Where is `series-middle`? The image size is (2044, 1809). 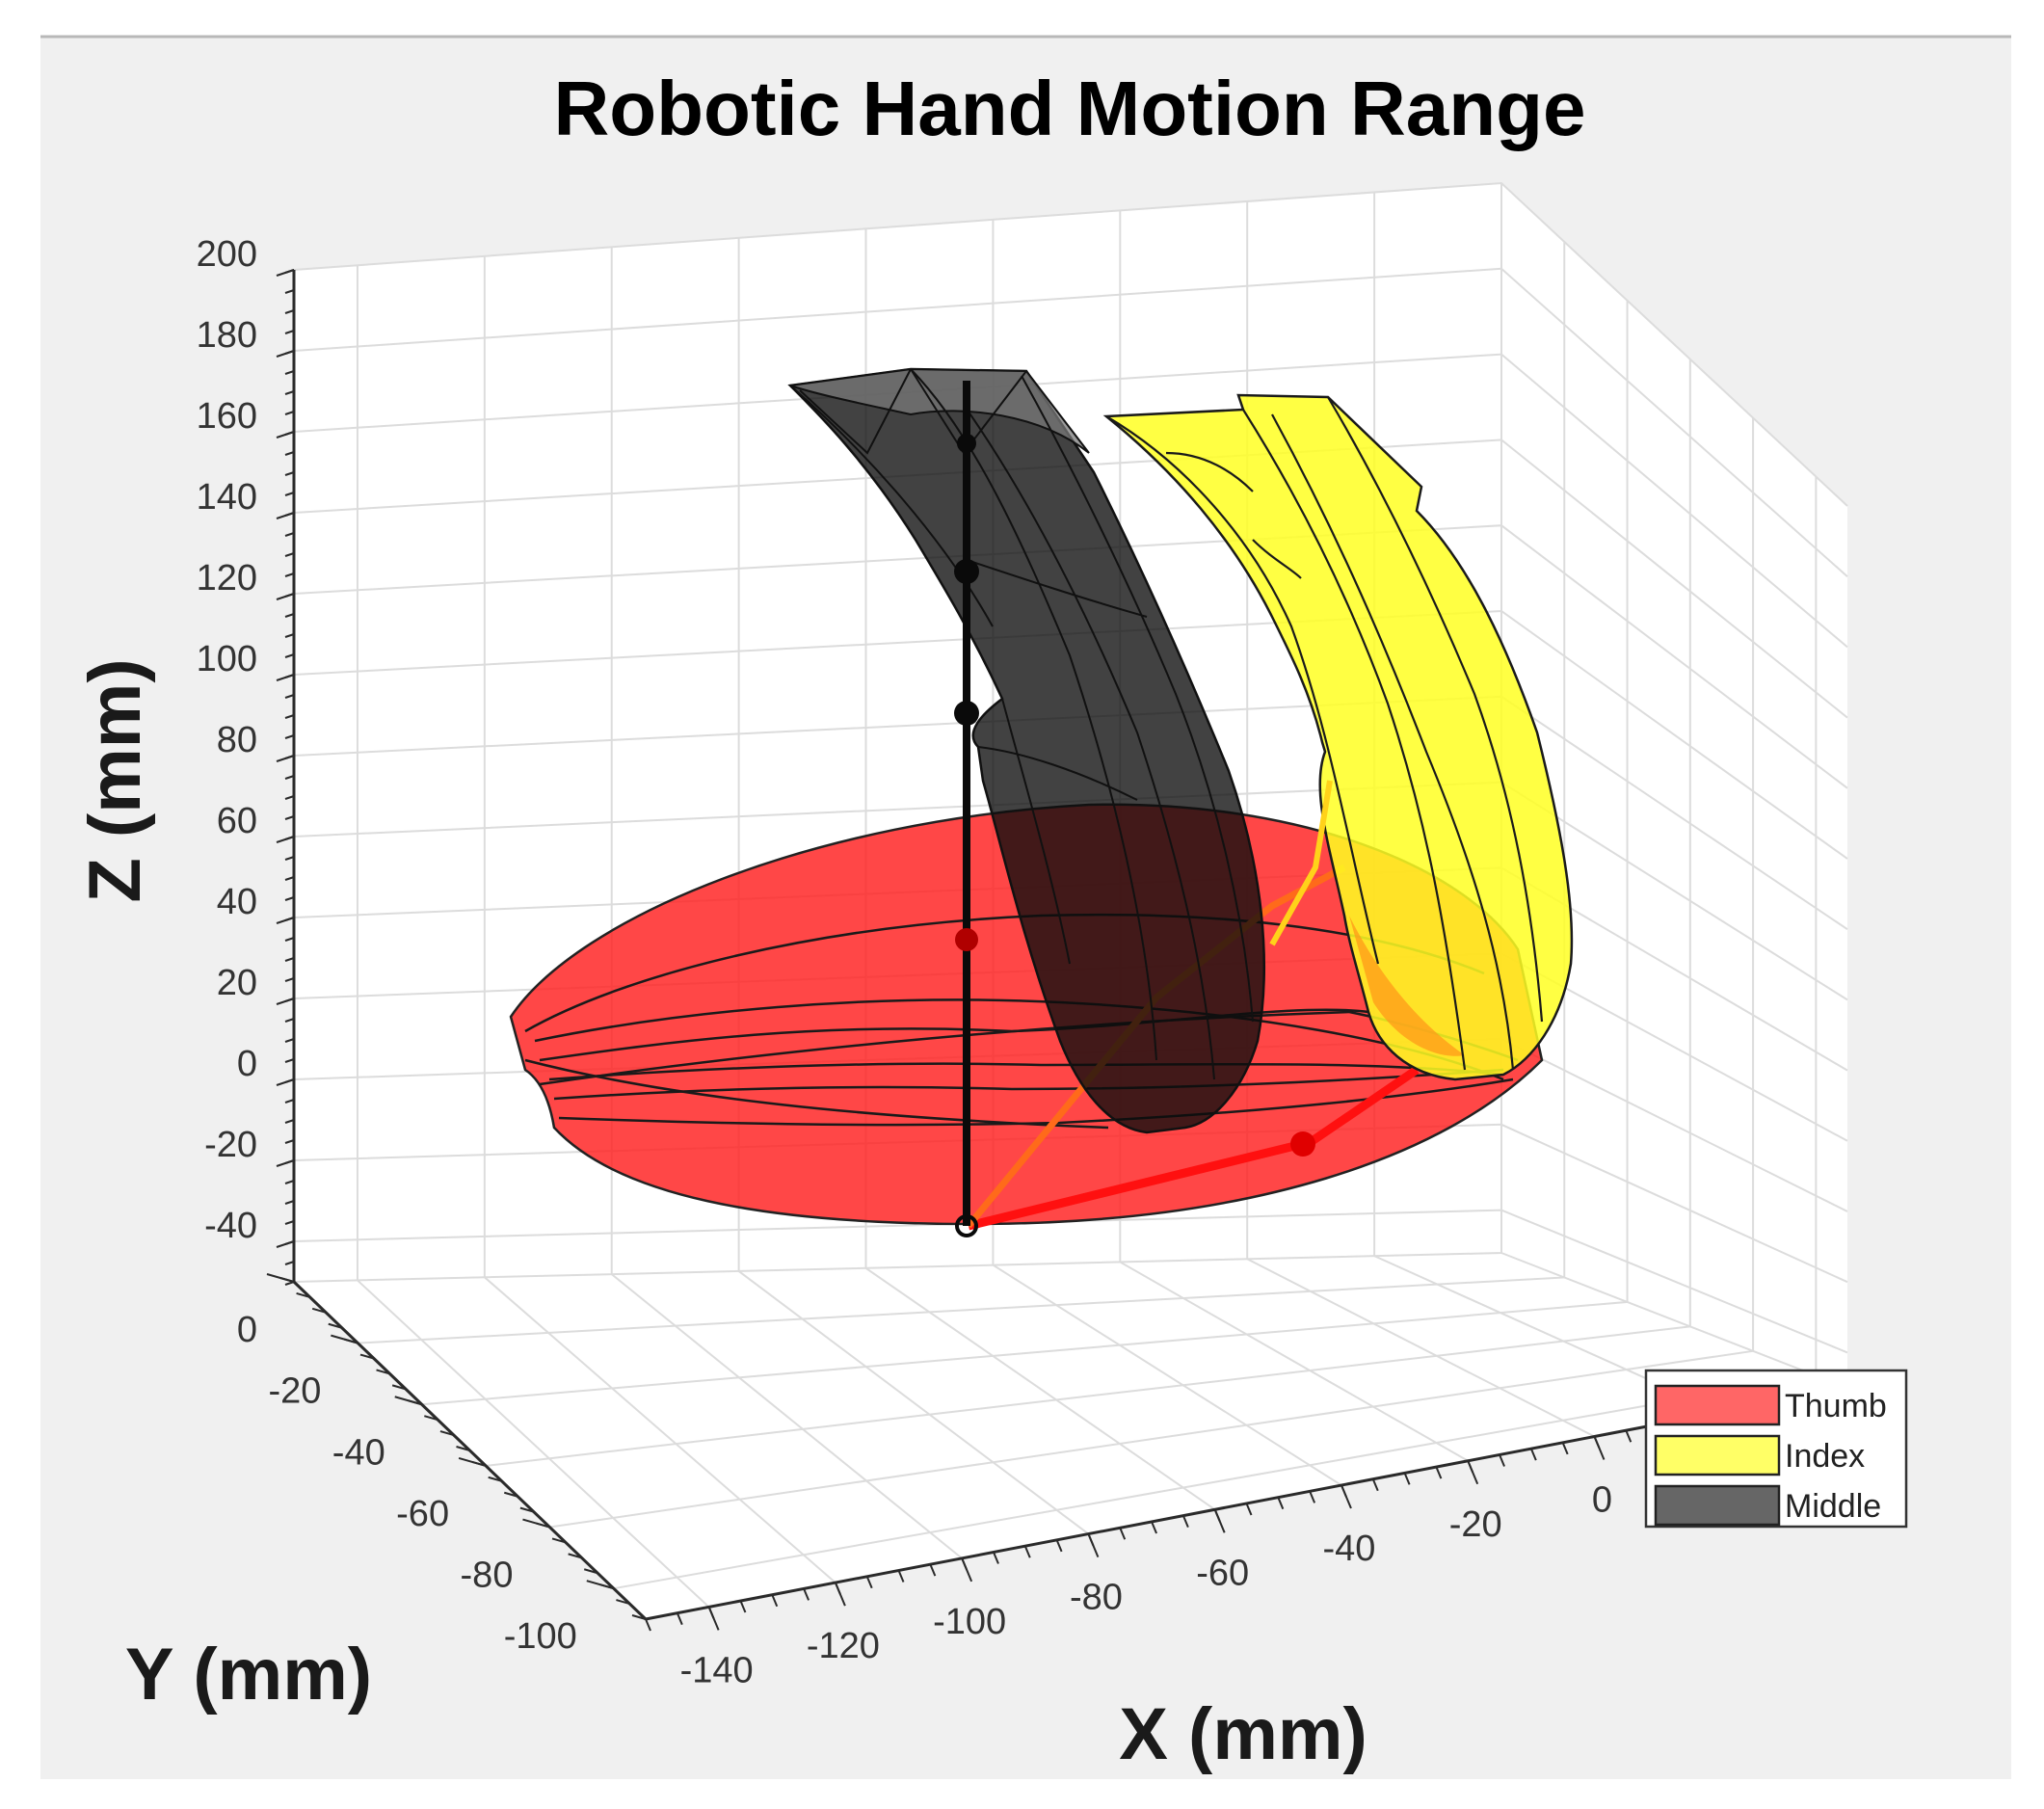 series-middle is located at coordinates (1026, 751).